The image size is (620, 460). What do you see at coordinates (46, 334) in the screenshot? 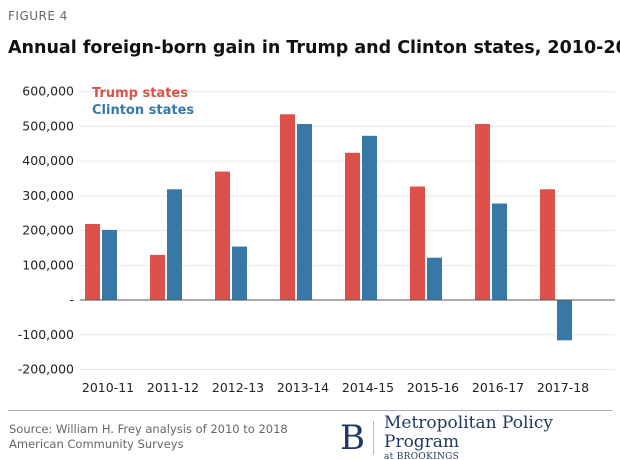
I see `y-tick-label: -100,000` at bounding box center [46, 334].